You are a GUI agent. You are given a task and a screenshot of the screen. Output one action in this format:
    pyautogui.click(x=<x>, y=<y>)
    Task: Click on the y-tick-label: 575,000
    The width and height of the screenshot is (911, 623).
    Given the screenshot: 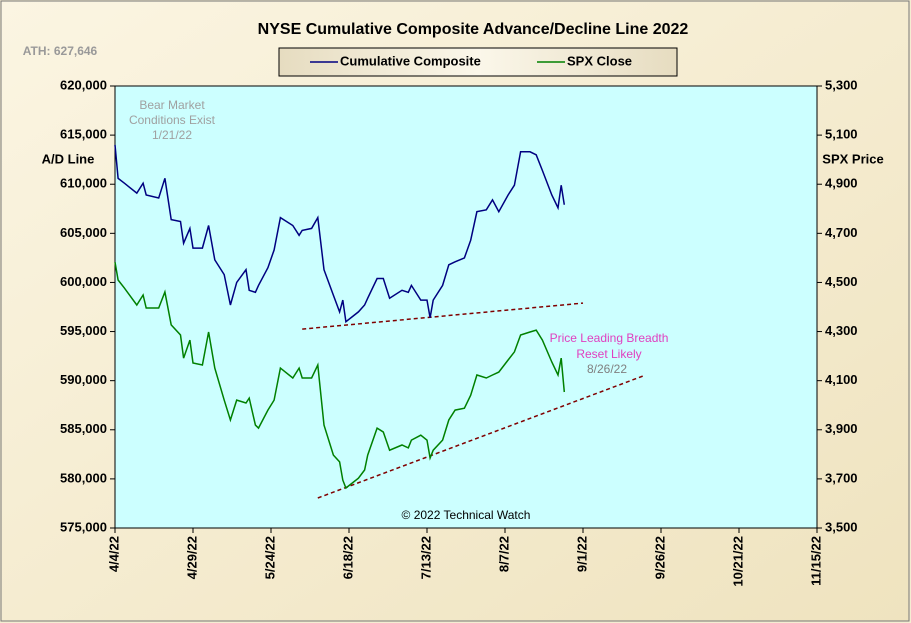 What is the action you would take?
    pyautogui.click(x=83, y=526)
    